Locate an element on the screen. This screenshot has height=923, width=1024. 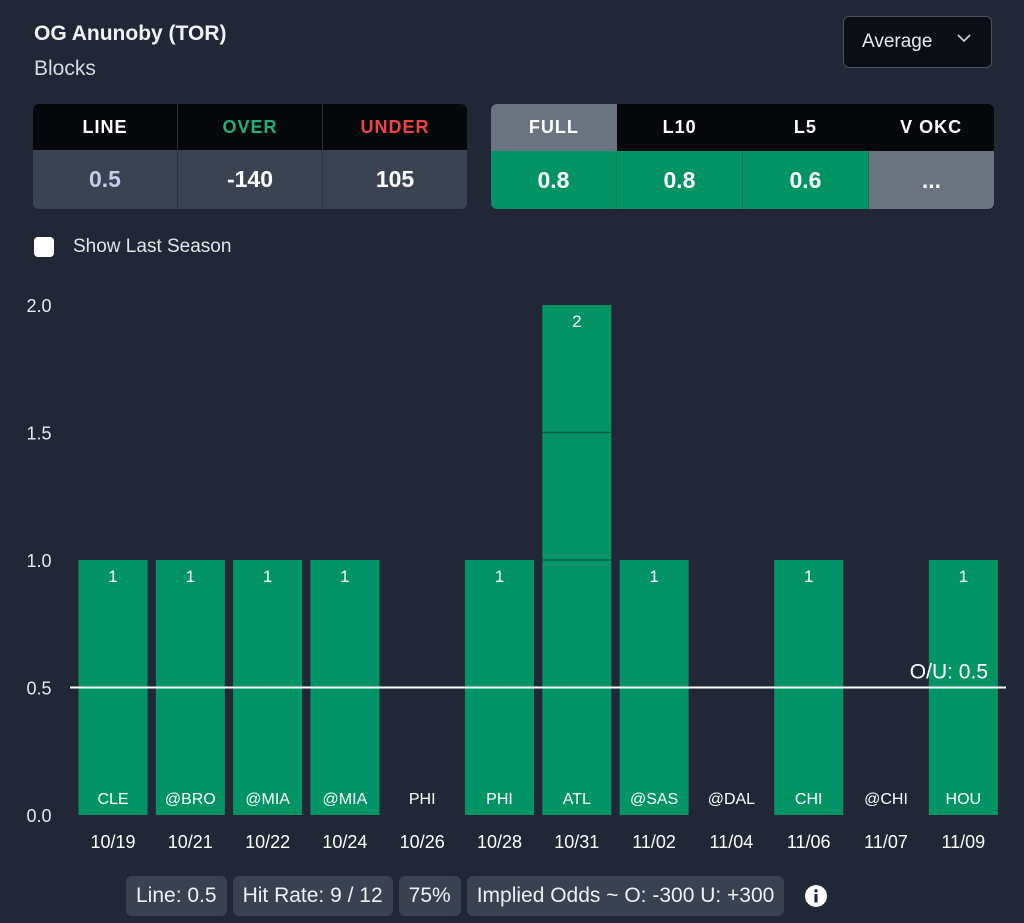
summary-percent-pill: 75% is located at coordinates (429, 896).